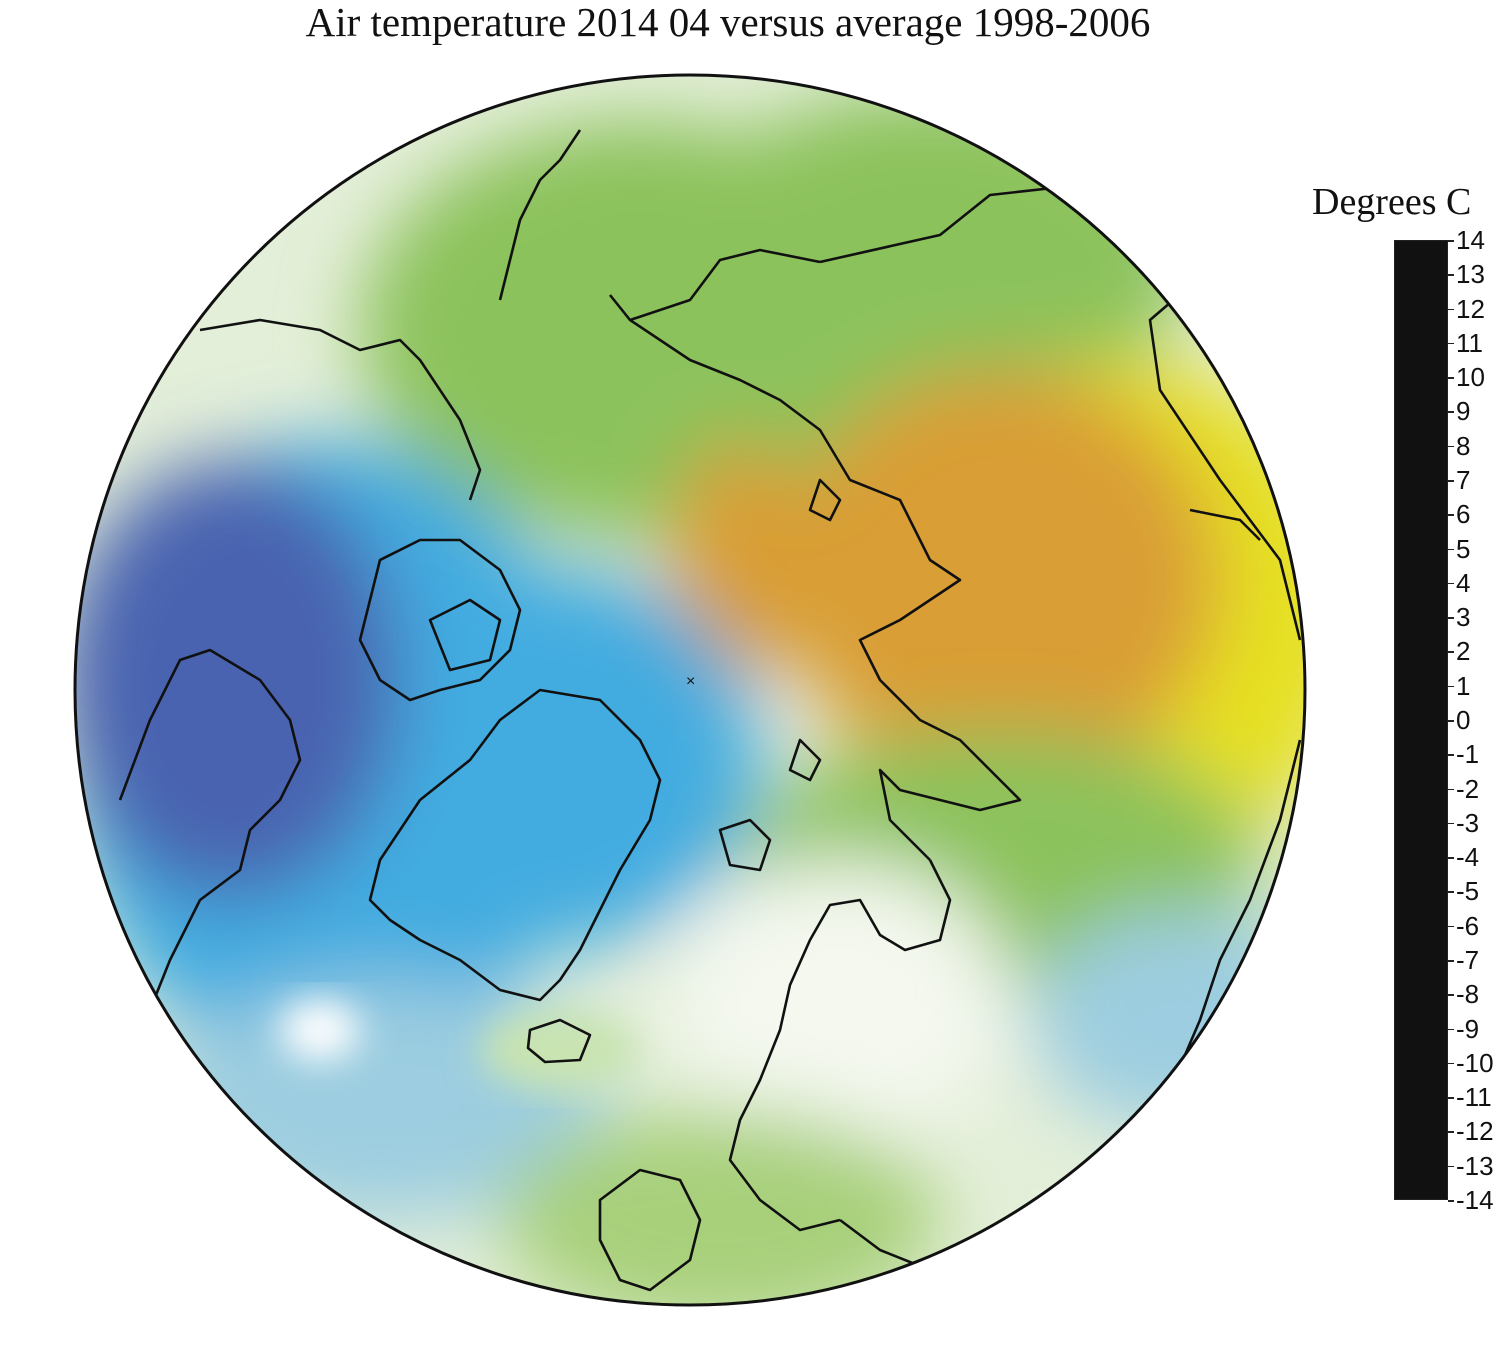 The width and height of the screenshot is (1500, 1364). What do you see at coordinates (1421, 720) in the screenshot?
I see `colorbar` at bounding box center [1421, 720].